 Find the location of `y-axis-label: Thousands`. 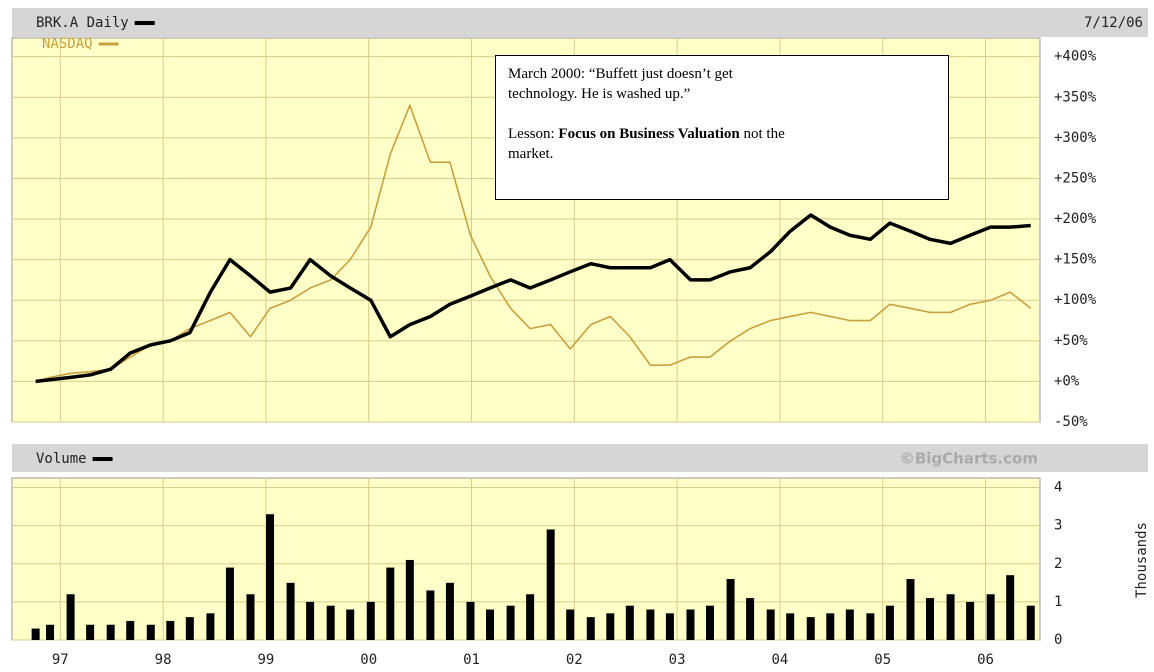

y-axis-label: Thousands is located at coordinates (1142, 560).